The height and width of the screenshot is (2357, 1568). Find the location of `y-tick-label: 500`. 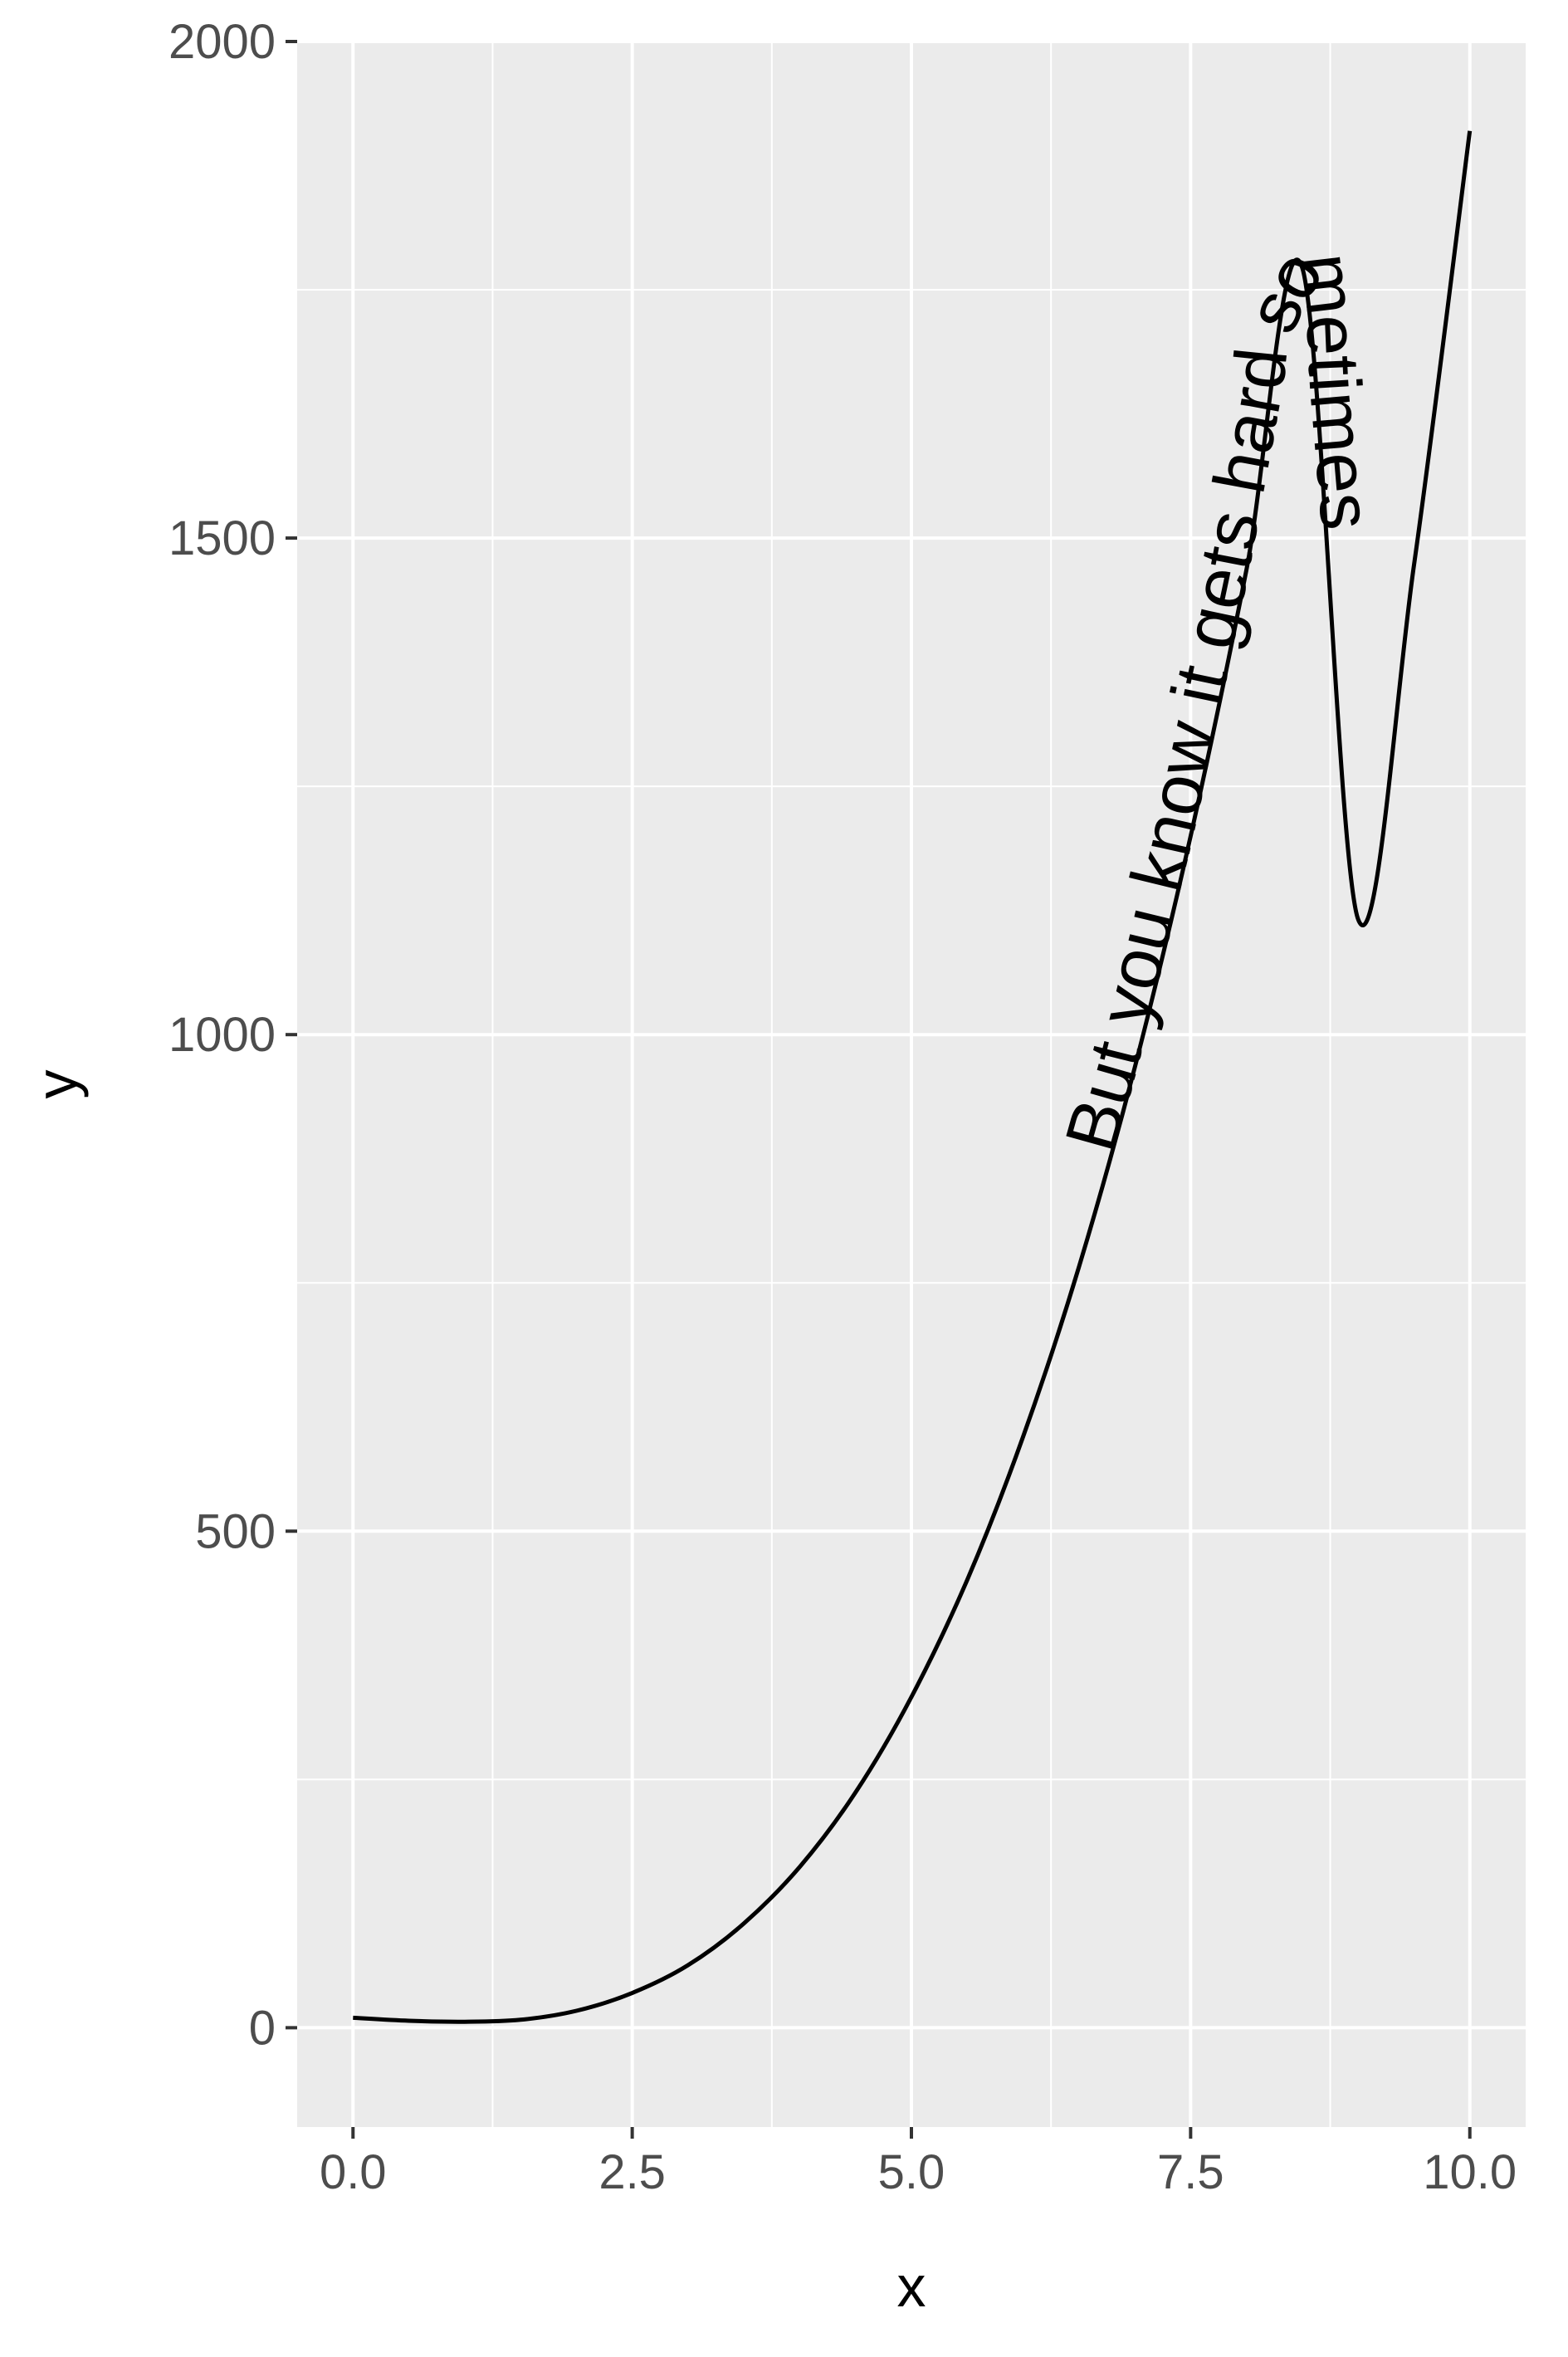

y-tick-label: 500 is located at coordinates (236, 1531).